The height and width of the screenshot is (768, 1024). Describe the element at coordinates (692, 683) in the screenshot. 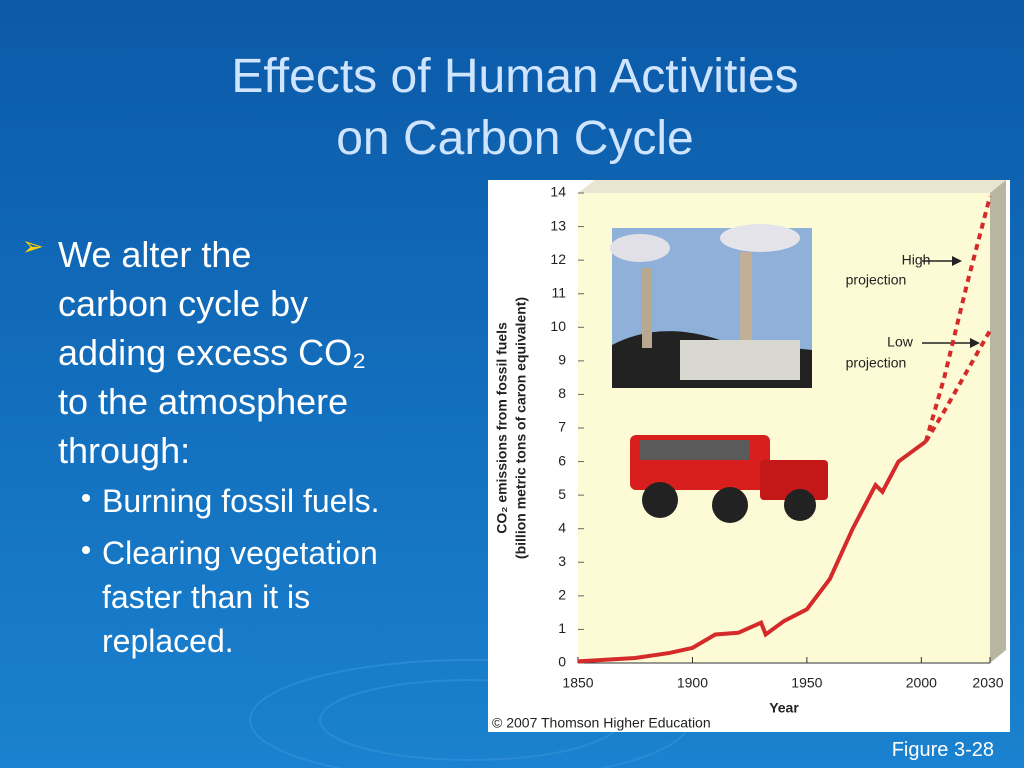

I see `x-tick-label: 1900` at that location.